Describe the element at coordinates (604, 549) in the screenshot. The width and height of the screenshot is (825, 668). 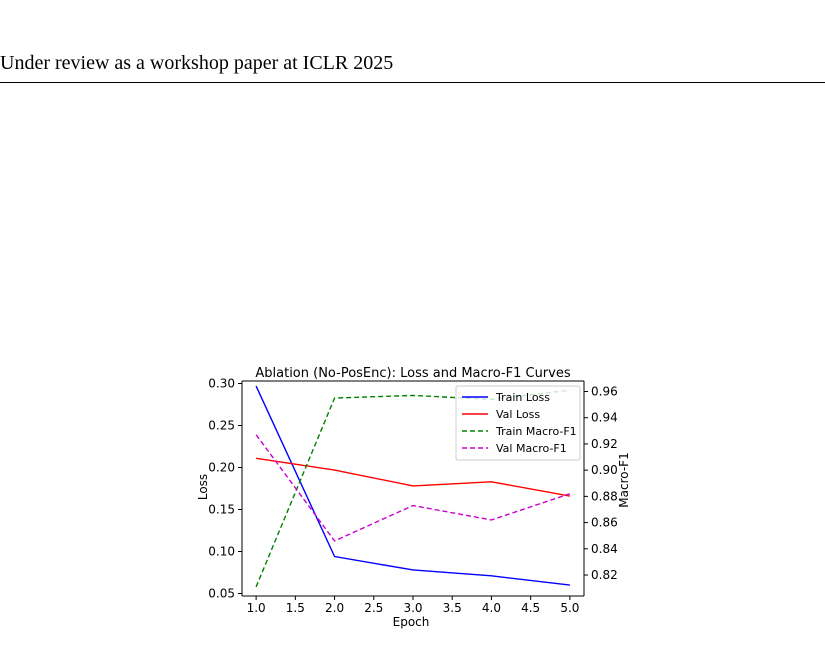
I see `y2-tick-label: 0.84` at that location.